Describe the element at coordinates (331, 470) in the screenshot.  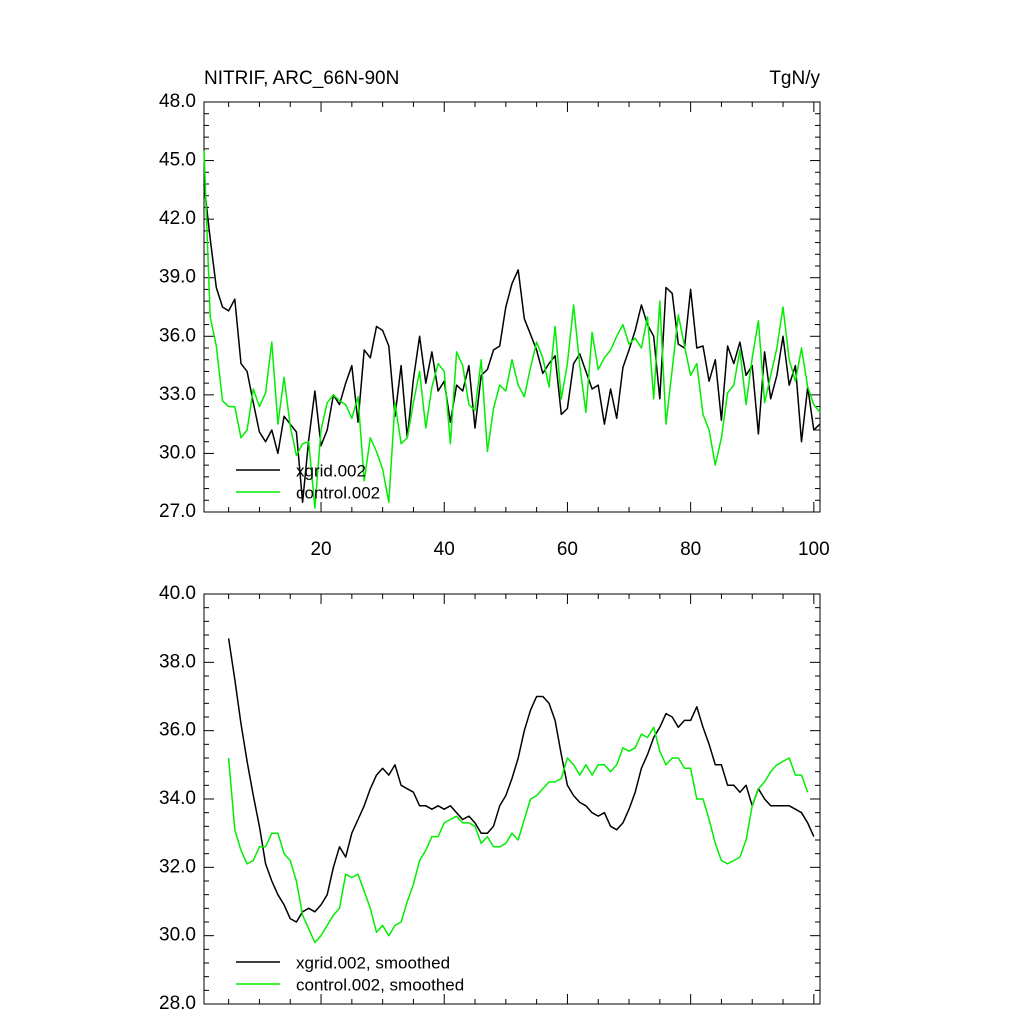
I see `legend-label: xgrid.002` at that location.